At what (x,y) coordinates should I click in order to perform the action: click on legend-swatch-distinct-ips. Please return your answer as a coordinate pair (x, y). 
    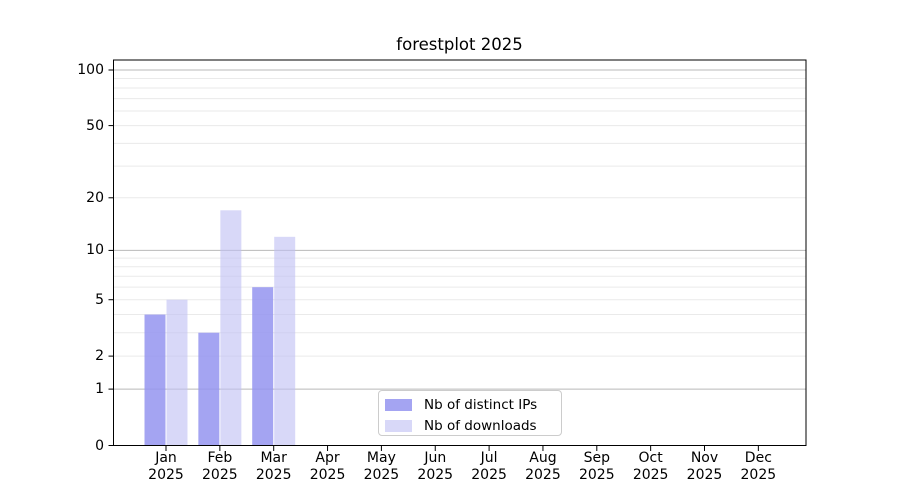
    Looking at the image, I should click on (398, 405).